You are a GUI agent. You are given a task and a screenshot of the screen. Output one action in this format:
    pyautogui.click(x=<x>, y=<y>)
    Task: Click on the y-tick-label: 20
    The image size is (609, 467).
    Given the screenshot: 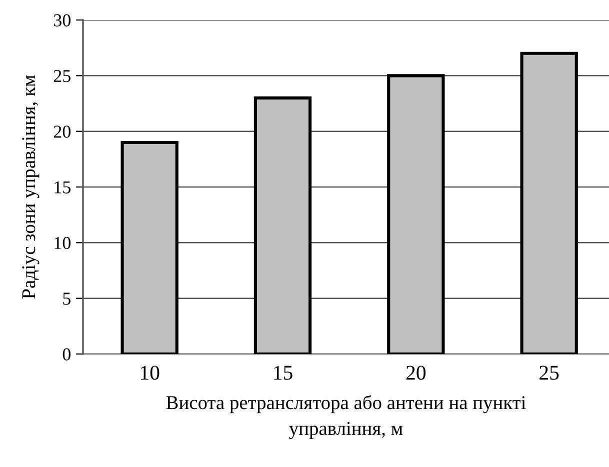 What is the action you would take?
    pyautogui.click(x=62, y=132)
    